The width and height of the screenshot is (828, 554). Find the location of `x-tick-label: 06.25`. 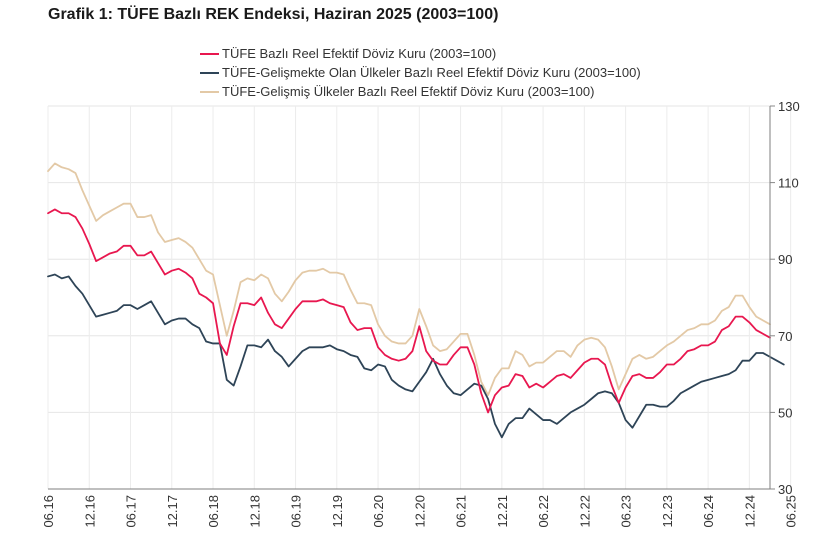

x-tick-label: 06.25 is located at coordinates (791, 511).